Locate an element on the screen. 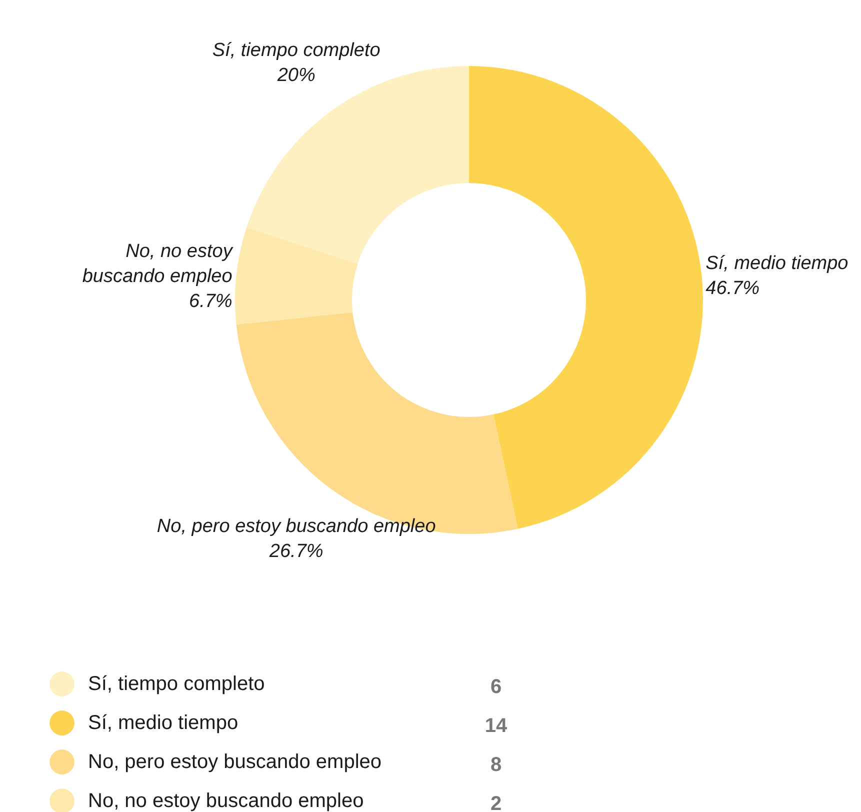 The image size is (861, 812). slice-label: No, pero estoy buscando empleo is located at coordinates (296, 526).